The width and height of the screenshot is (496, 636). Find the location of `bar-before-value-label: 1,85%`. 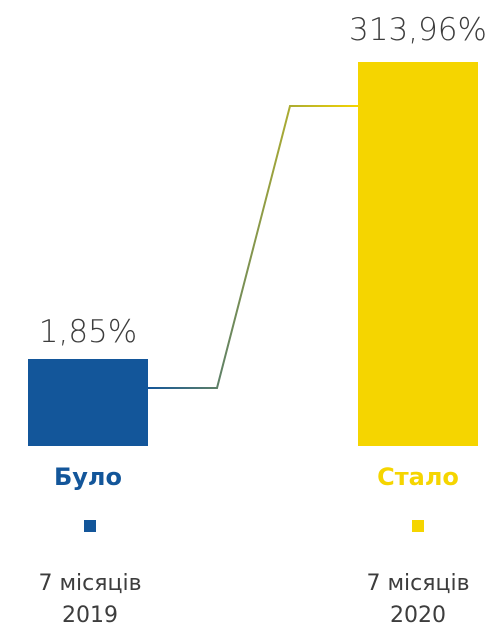

bar-before-value-label: 1,85% is located at coordinates (88, 332).